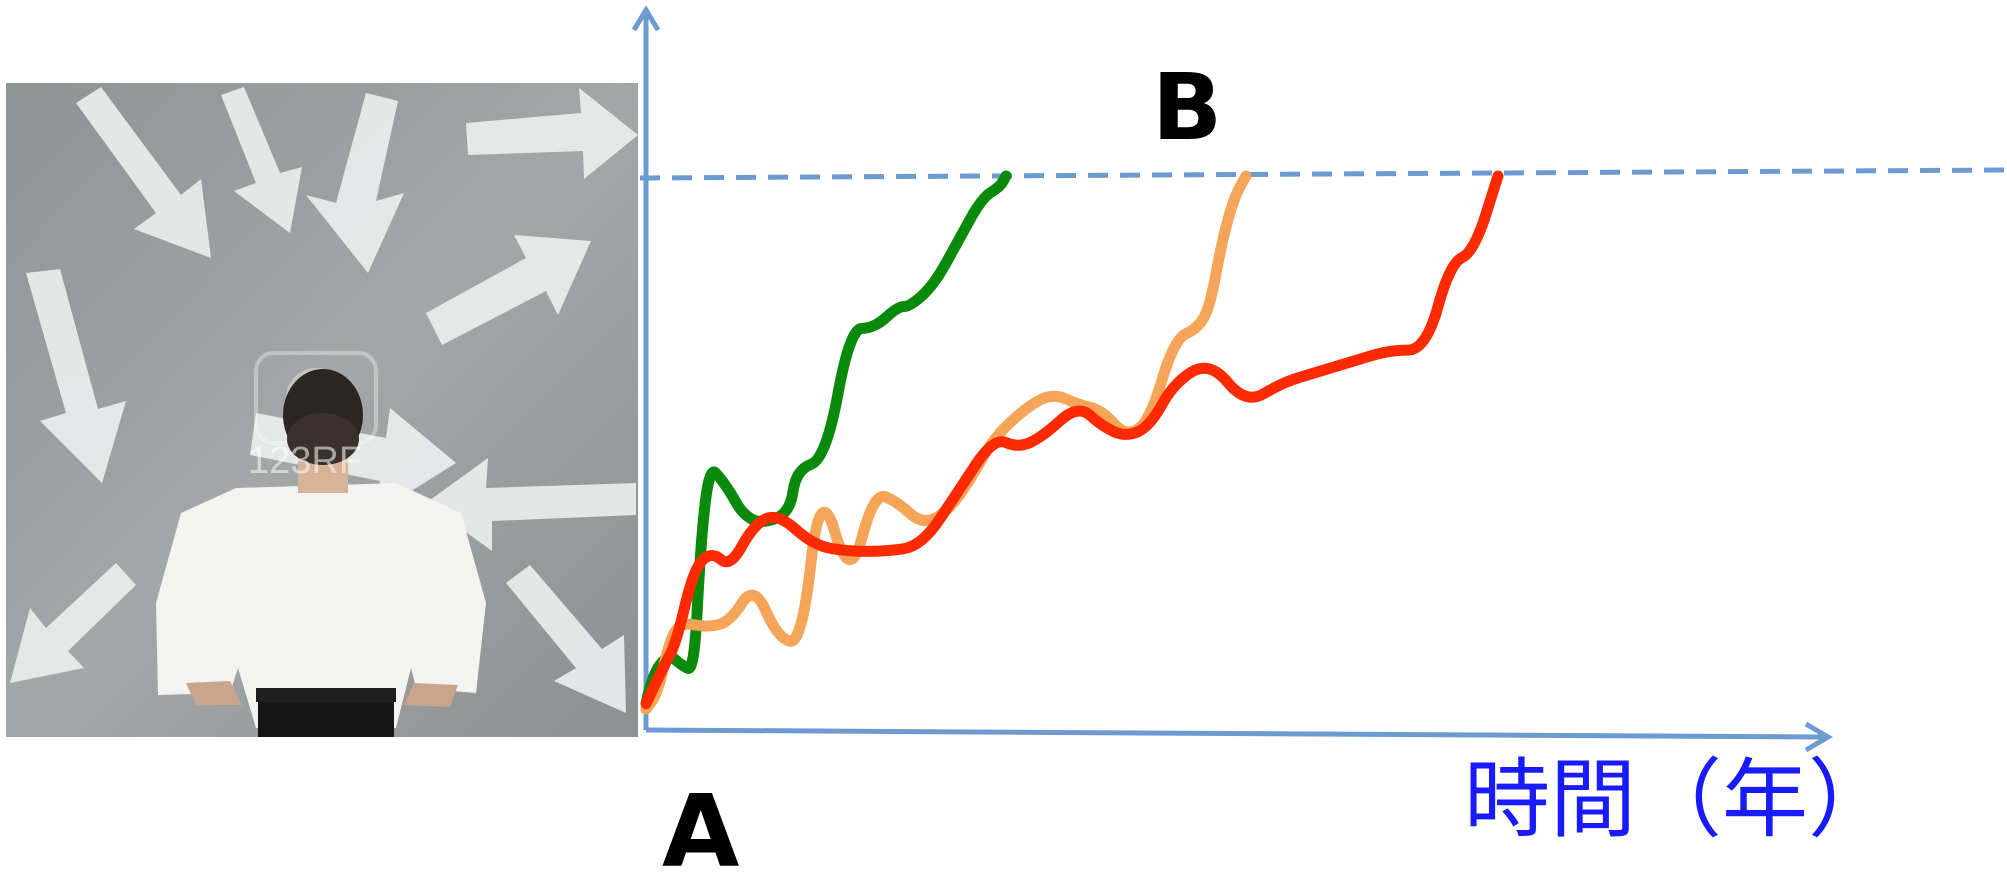  What do you see at coordinates (1679, 800) in the screenshot?
I see `x-axis-title: 時間（年）` at bounding box center [1679, 800].